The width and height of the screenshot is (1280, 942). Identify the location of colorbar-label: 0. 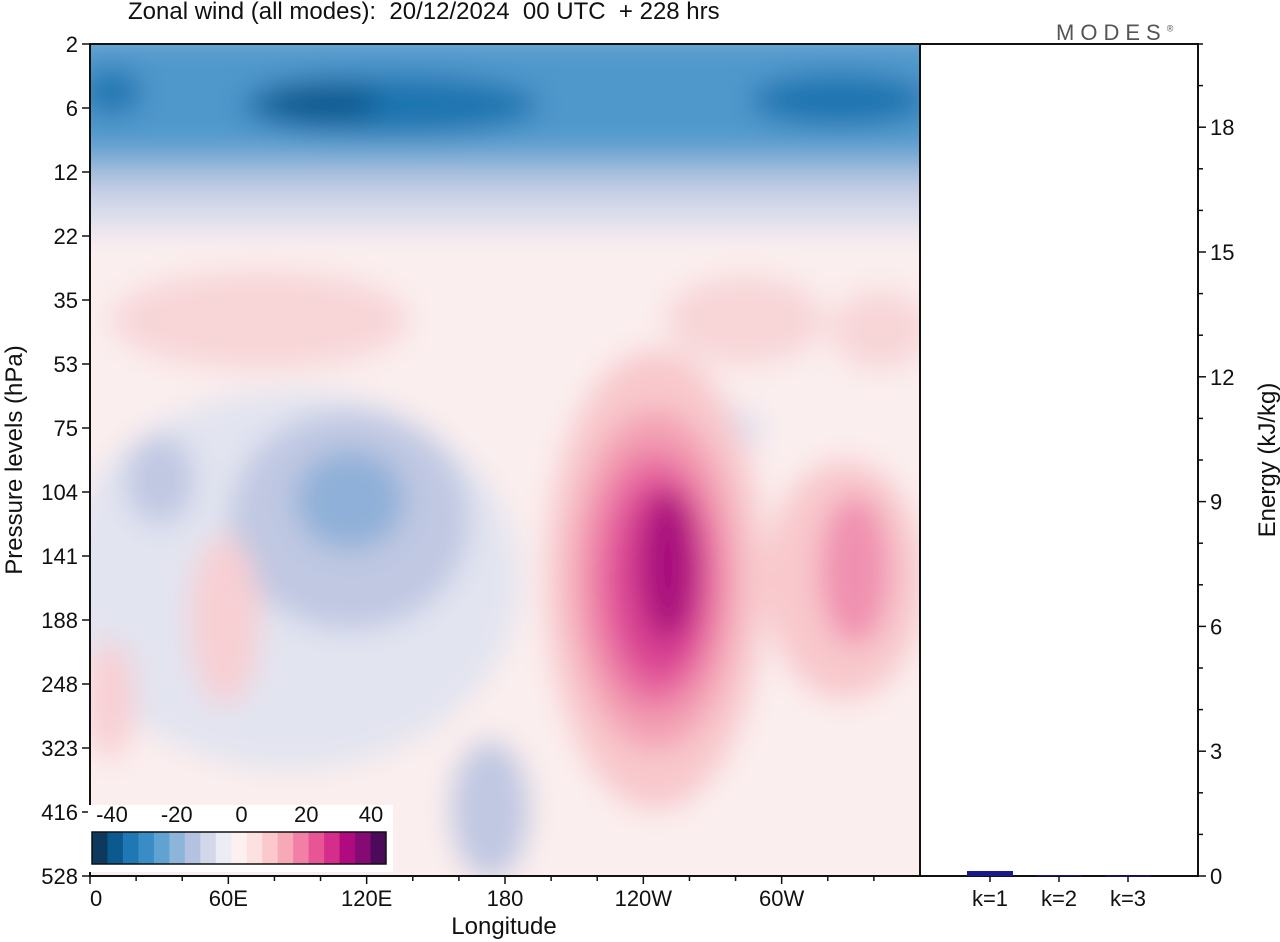
(241, 814).